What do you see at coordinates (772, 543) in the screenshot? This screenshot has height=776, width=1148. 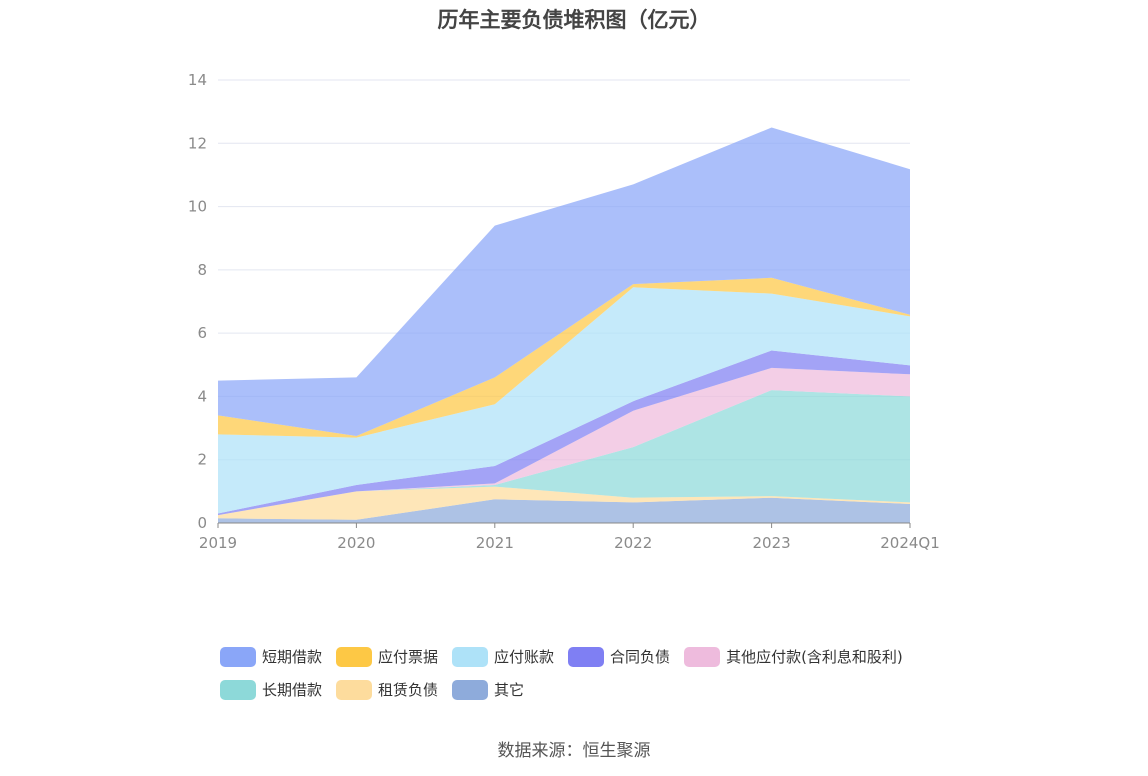 I see `x-tick-label: 2023` at bounding box center [772, 543].